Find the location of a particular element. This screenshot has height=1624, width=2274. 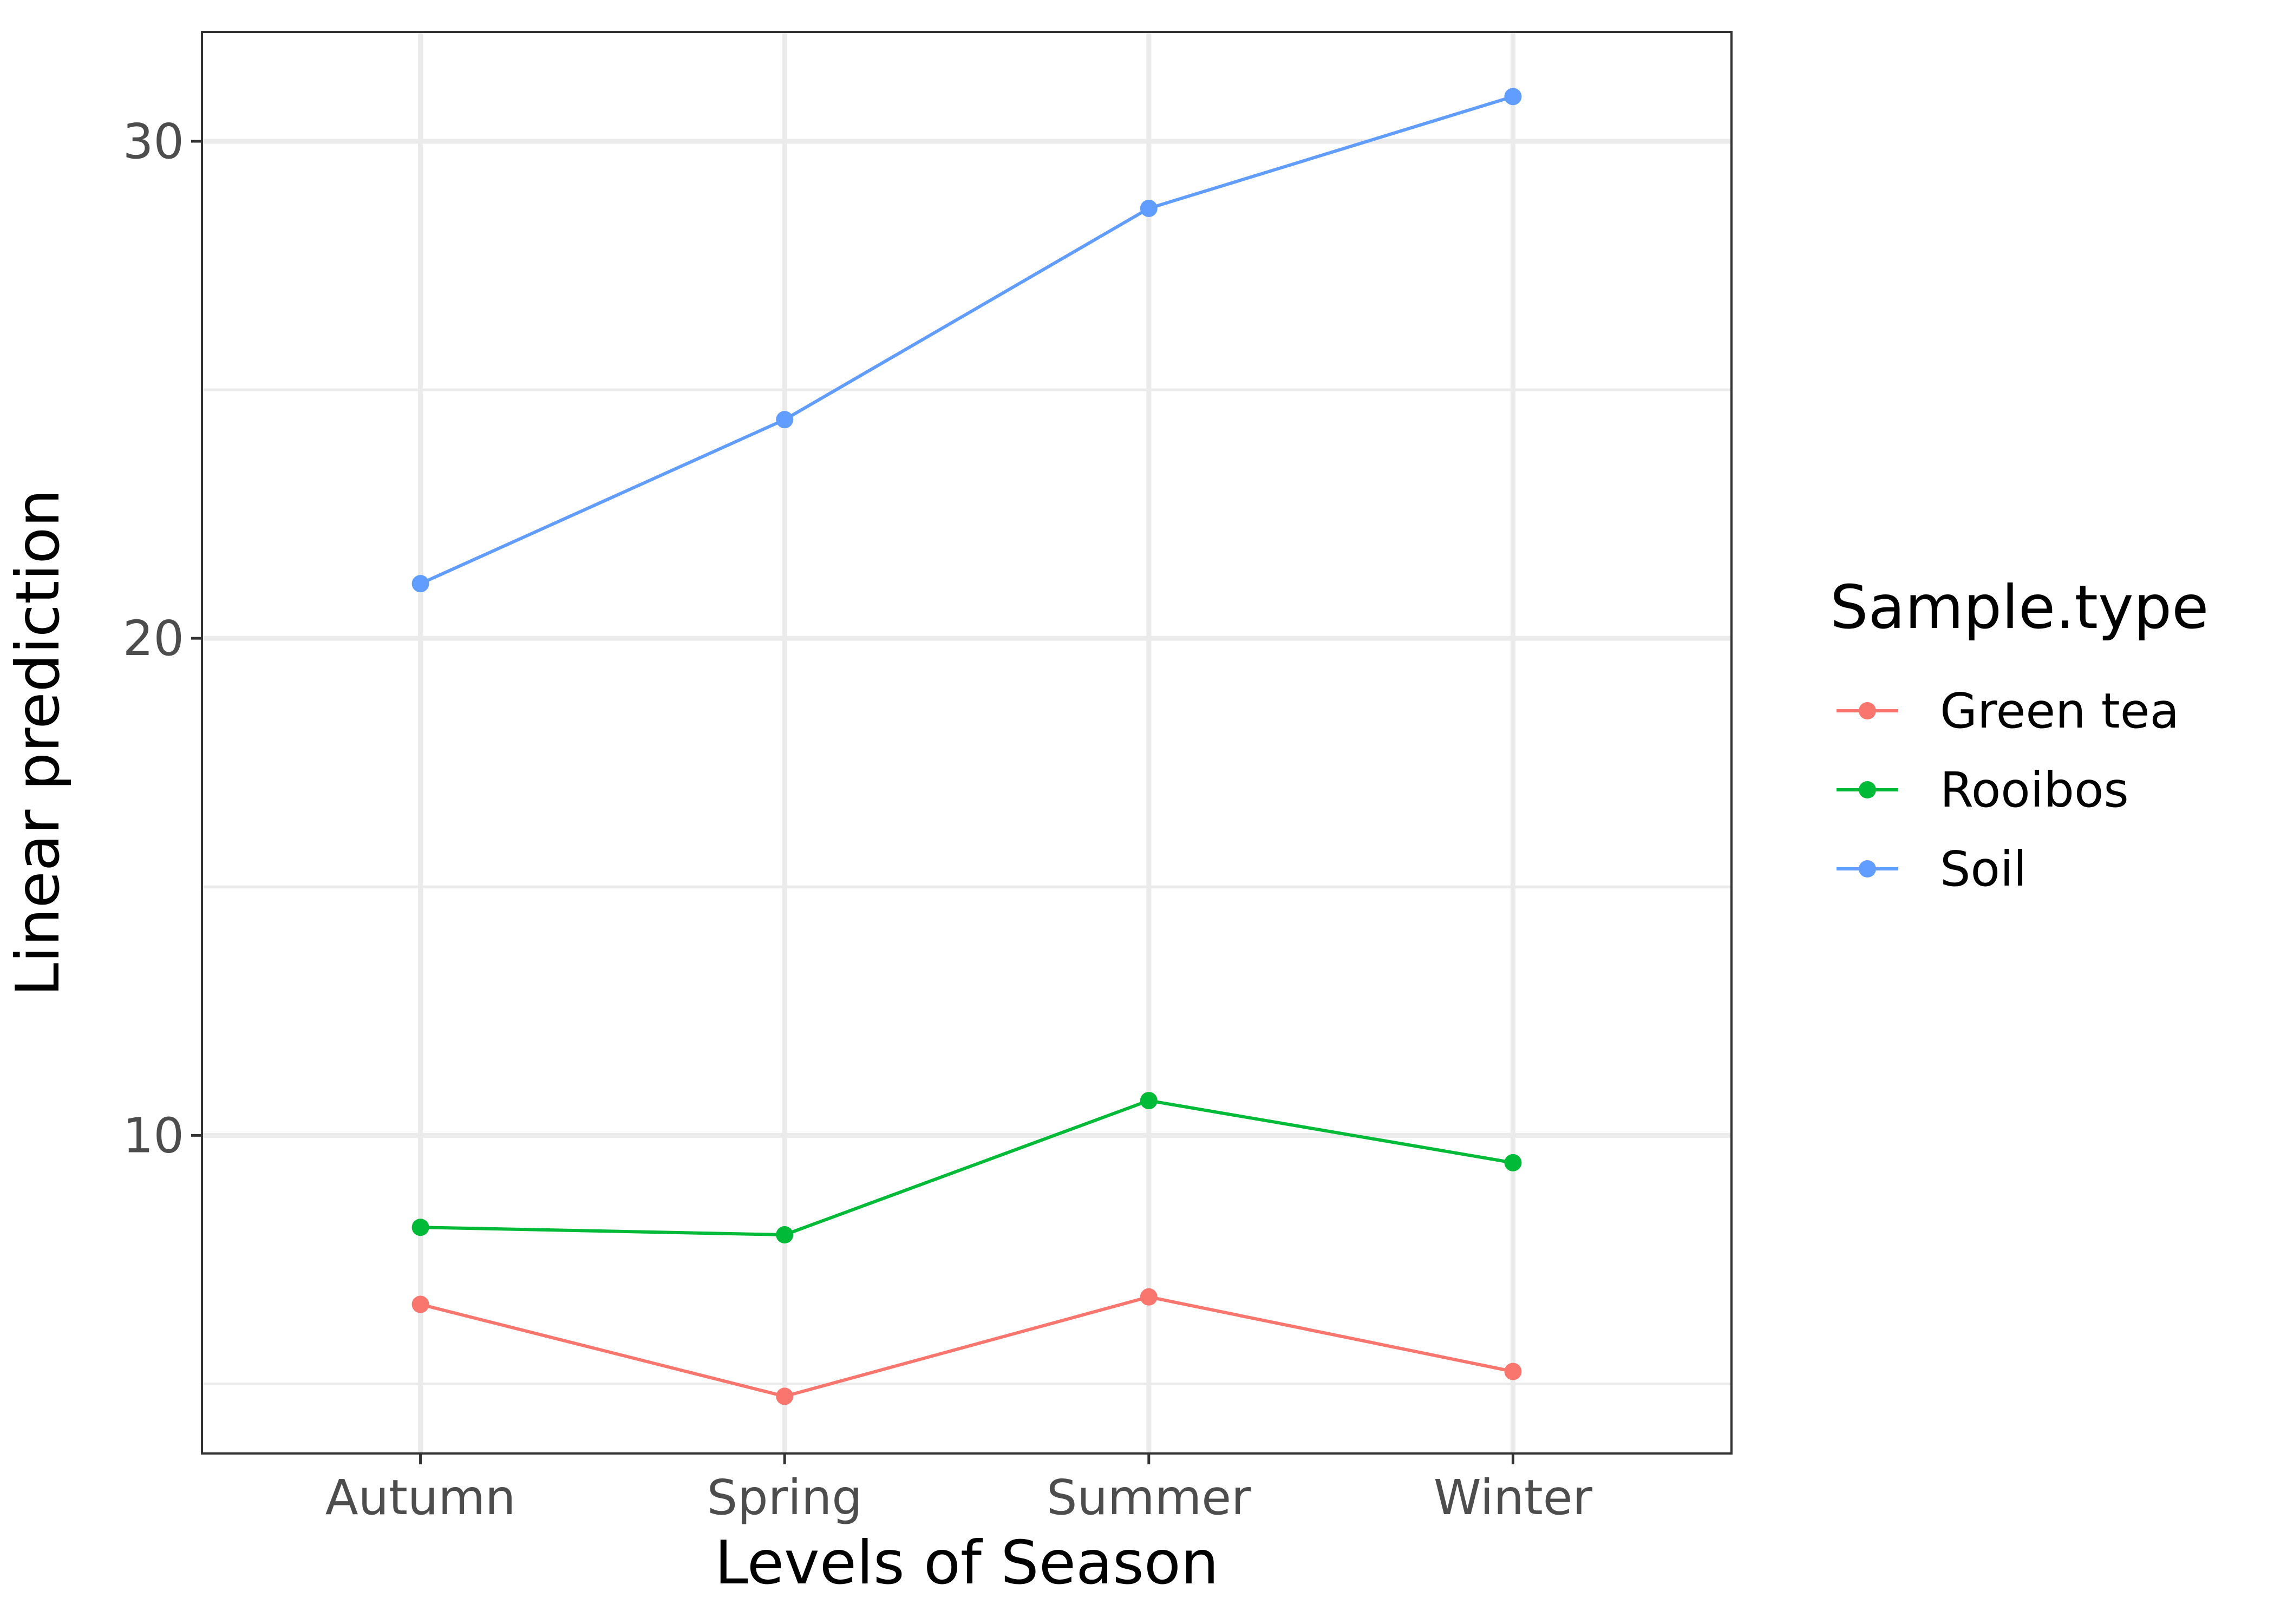

y-tick-label: 10 is located at coordinates (154, 1135).